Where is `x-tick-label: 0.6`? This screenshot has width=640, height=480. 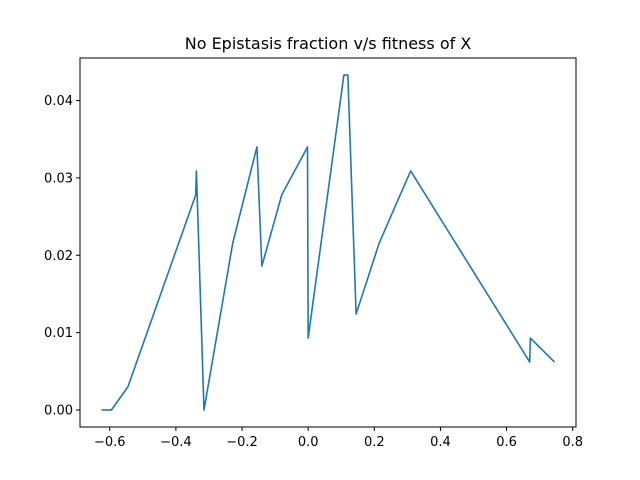 x-tick-label: 0.6 is located at coordinates (506, 442).